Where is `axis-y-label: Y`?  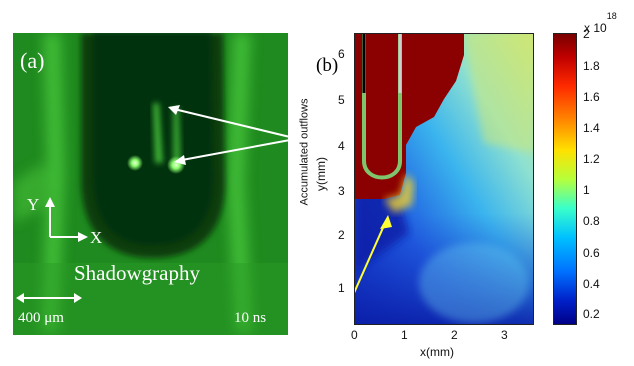 axis-y-label: Y is located at coordinates (33, 204).